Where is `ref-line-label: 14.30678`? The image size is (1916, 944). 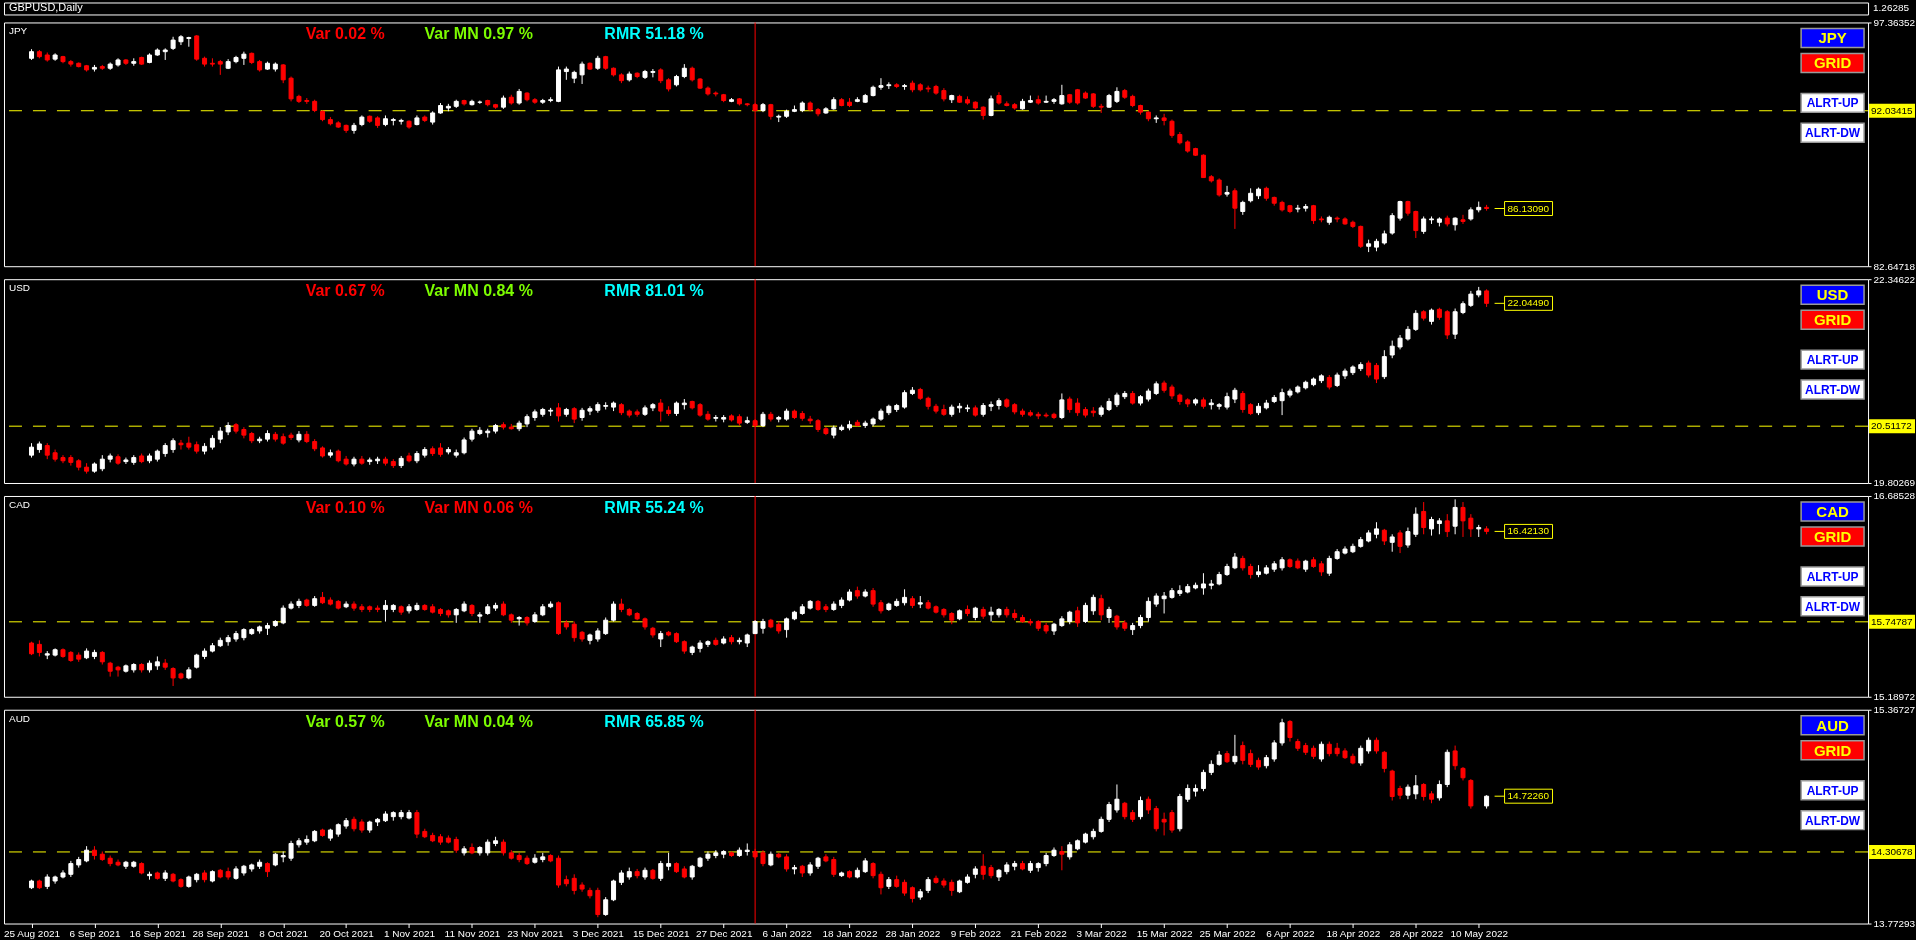
ref-line-label: 14.30678 is located at coordinates (1892, 851).